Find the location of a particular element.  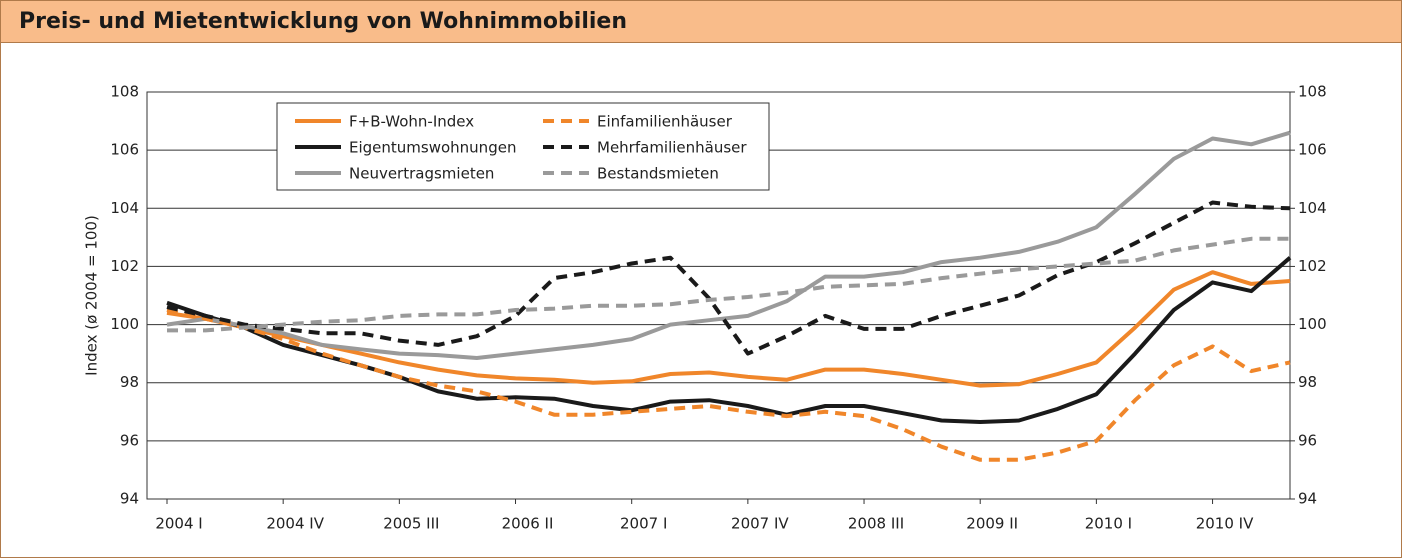

y2-tick-label: 98 is located at coordinates (1307, 382).